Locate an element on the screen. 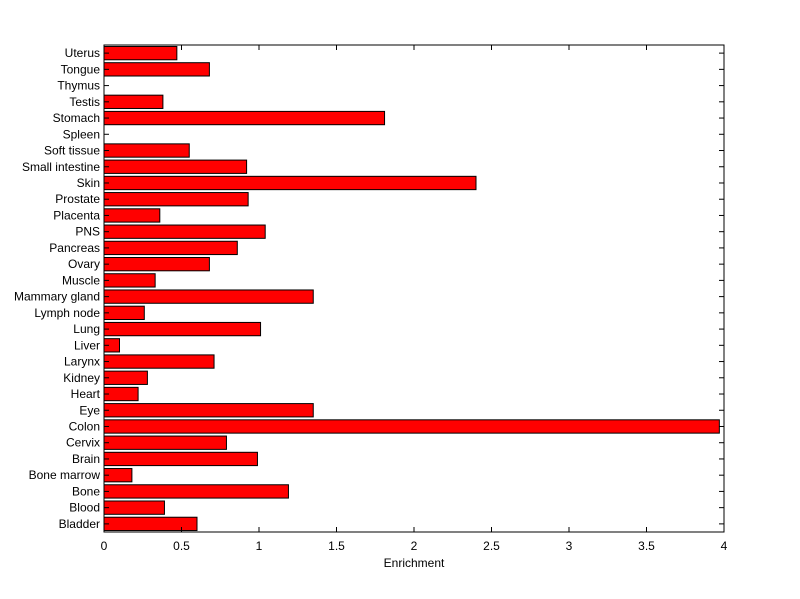  y-tick-label-spleen: Spleen is located at coordinates (81, 134).